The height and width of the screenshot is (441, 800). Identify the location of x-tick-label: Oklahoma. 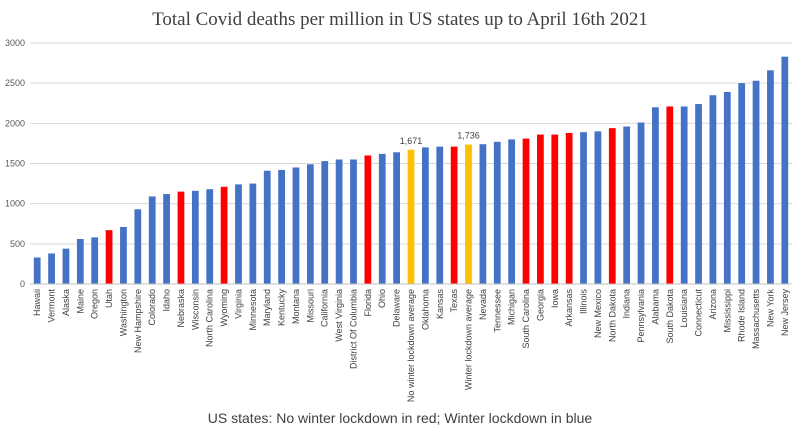
(425, 309).